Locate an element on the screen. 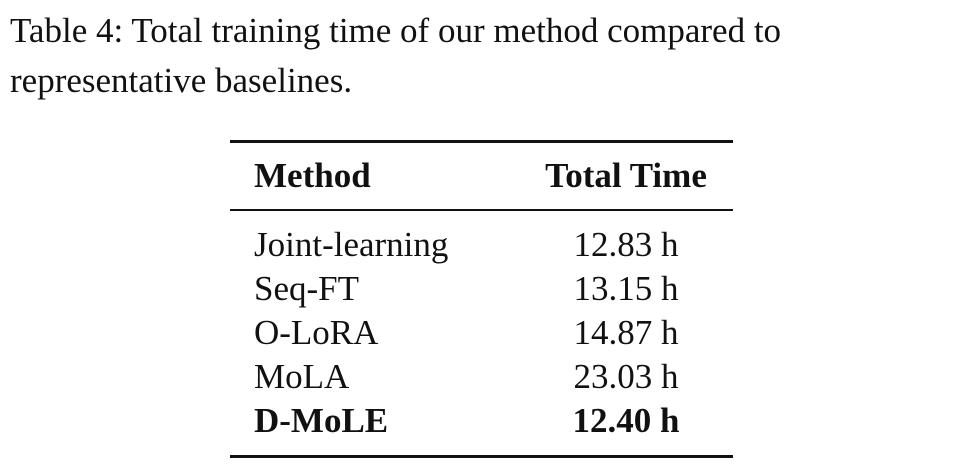 Image resolution: width=960 pixels, height=476 pixels. header-method: Method is located at coordinates (312, 175).